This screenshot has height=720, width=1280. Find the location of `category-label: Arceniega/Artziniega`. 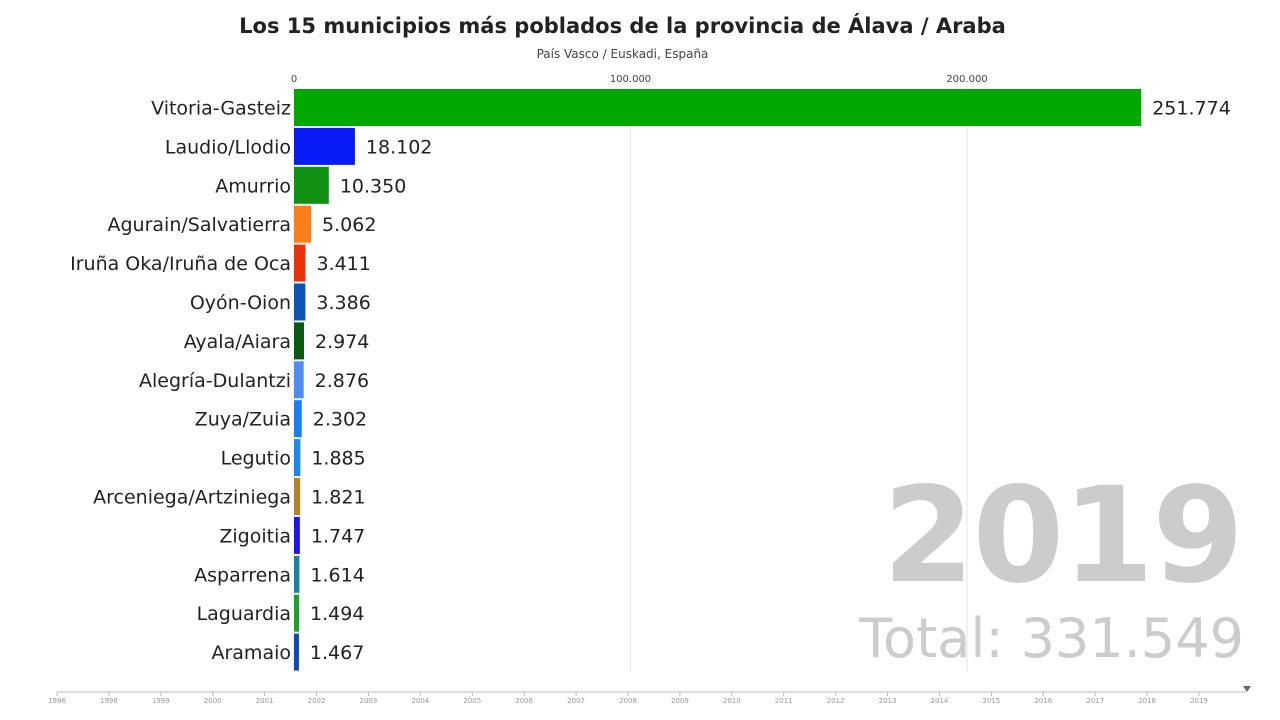

category-label: Arceniega/Artziniega is located at coordinates (192, 498).